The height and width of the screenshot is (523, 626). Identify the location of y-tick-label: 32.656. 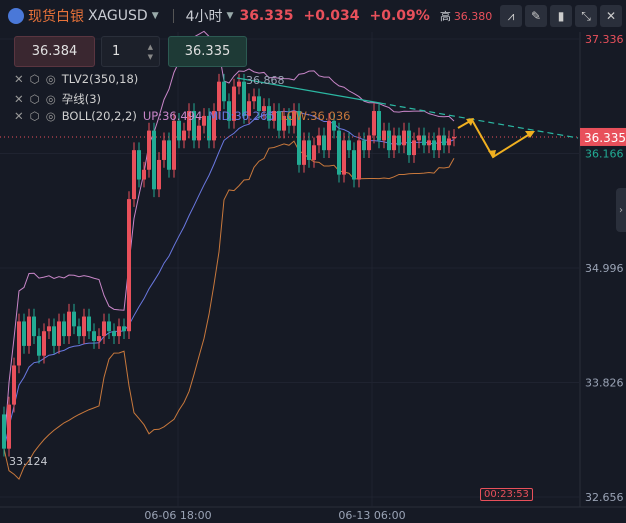
(604, 497).